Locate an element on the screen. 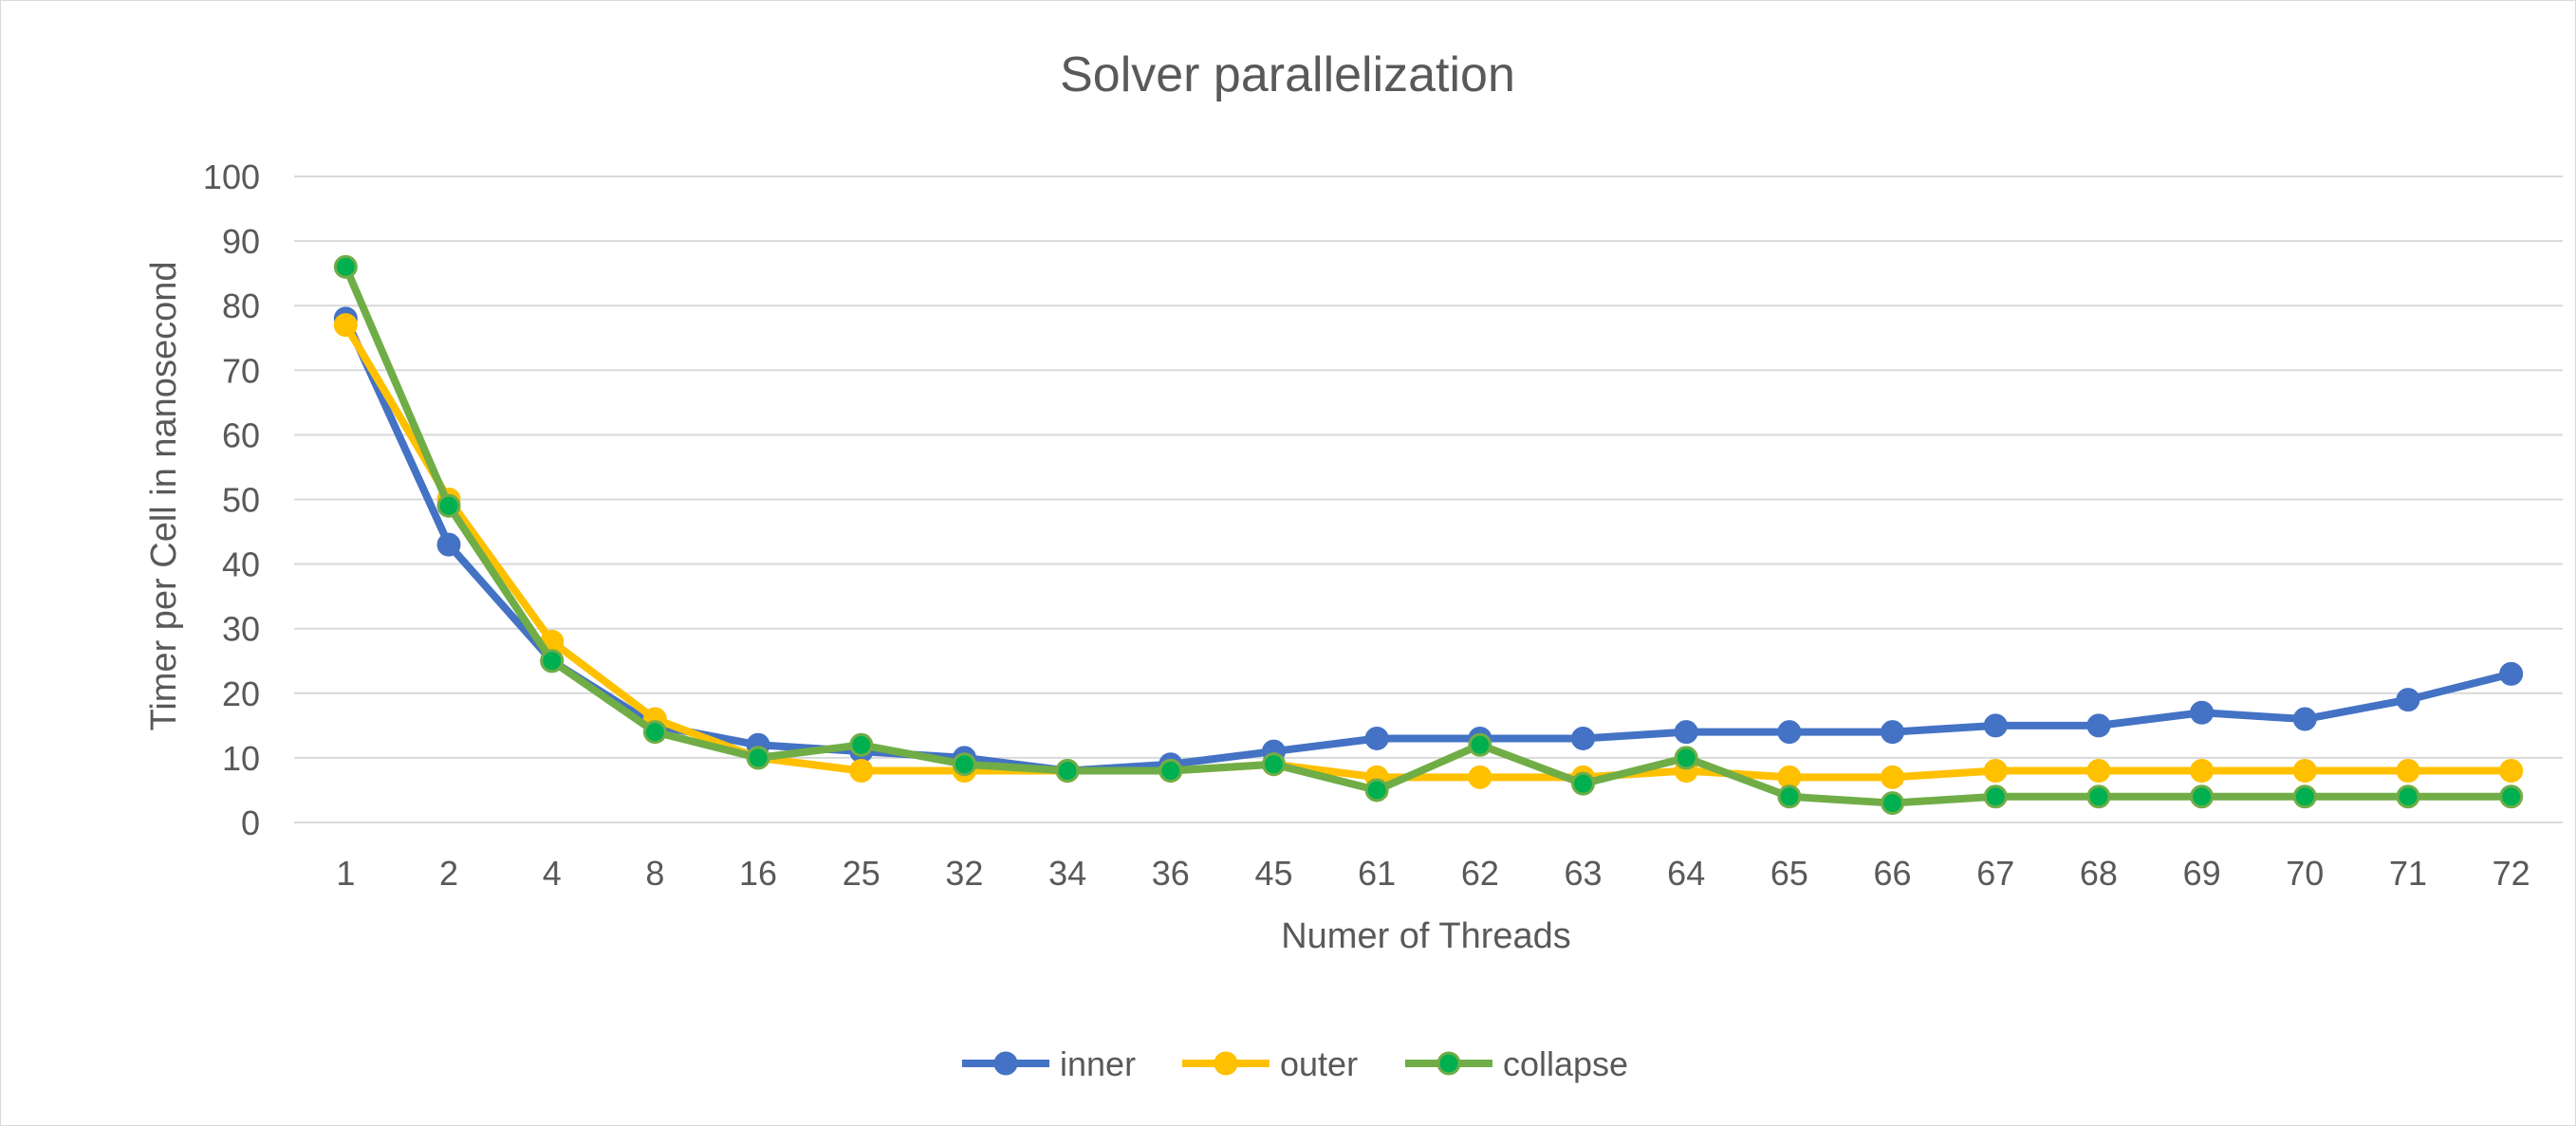 The height and width of the screenshot is (1126, 2576). chart-title: Solver parallelization is located at coordinates (1287, 74).